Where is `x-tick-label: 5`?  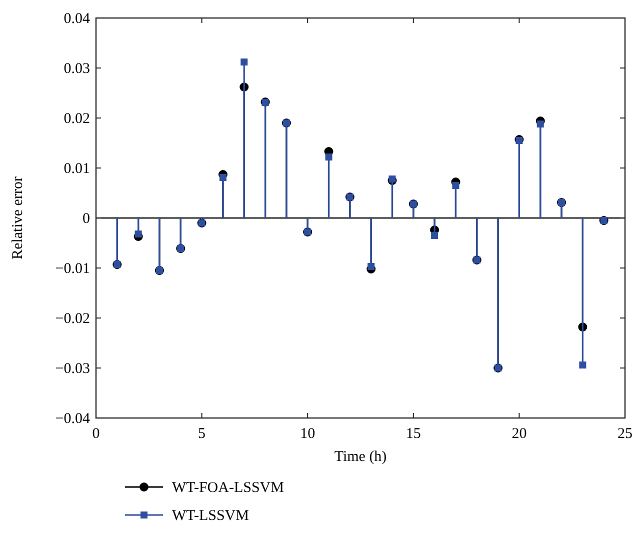
x-tick-label: 5 is located at coordinates (202, 434).